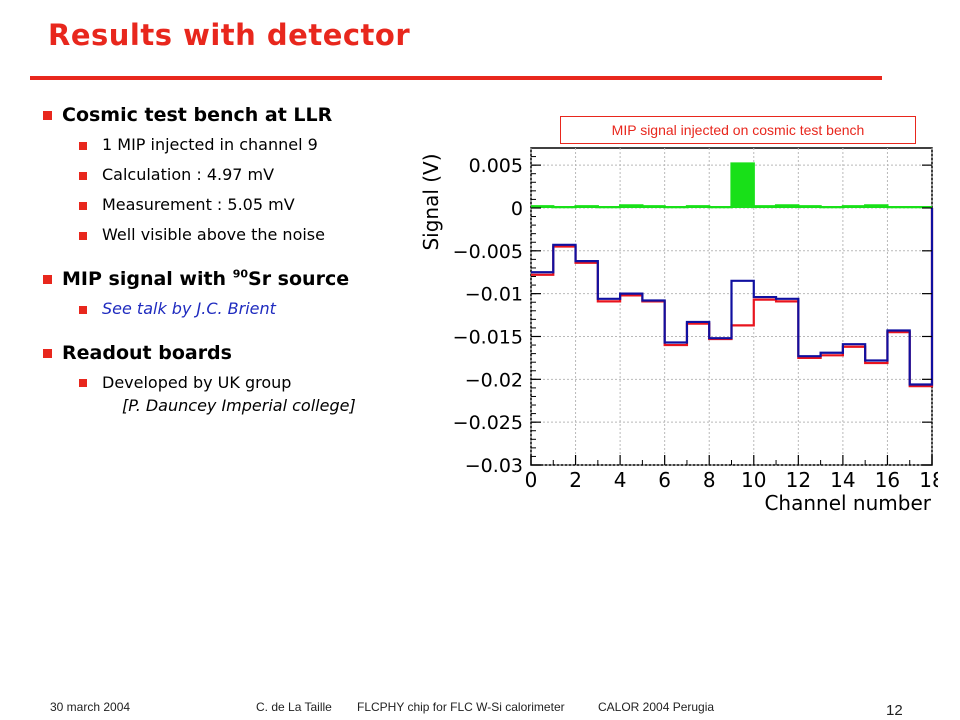 Image resolution: width=960 pixels, height=720 pixels. What do you see at coordinates (299, 279) in the screenshot?
I see `section-heading-text: Sr source` at bounding box center [299, 279].